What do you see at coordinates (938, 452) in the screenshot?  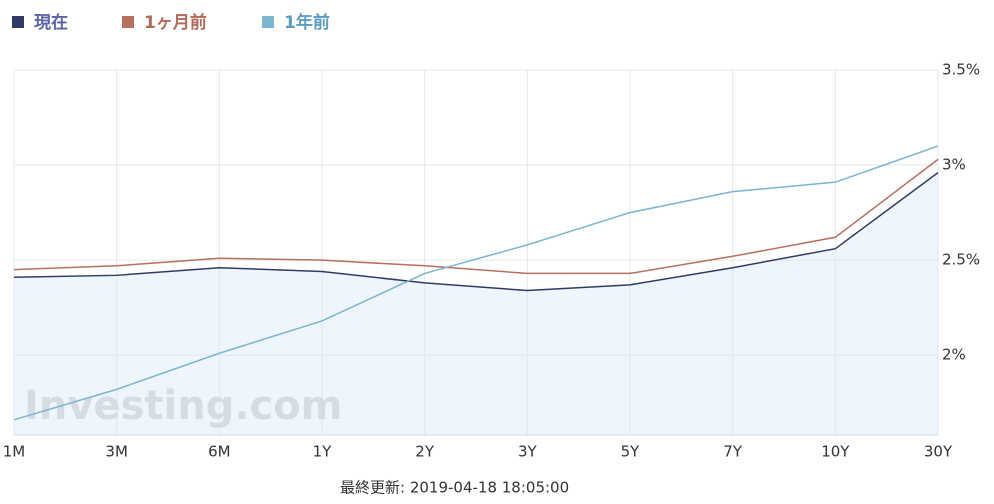 I see `x-tick-label: 30Y` at bounding box center [938, 452].